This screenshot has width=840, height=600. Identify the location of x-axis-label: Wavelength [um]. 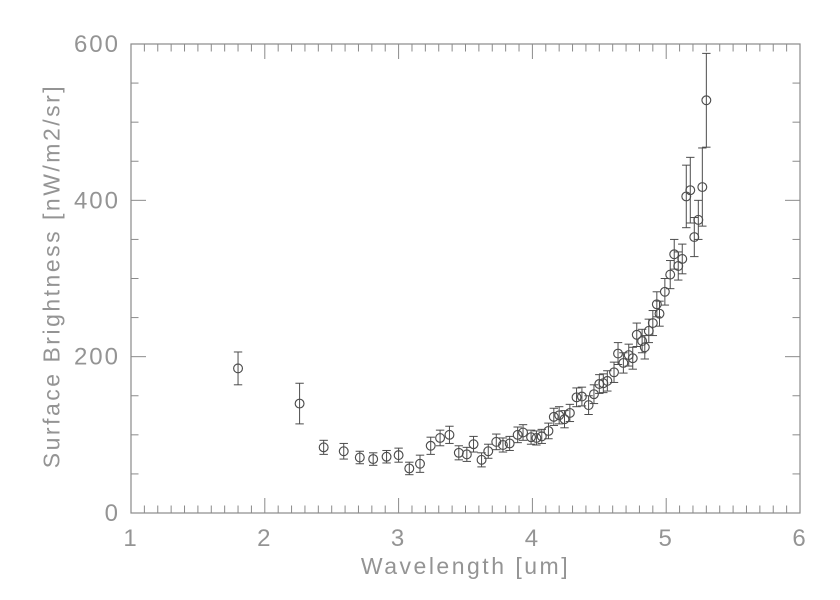
(465, 566).